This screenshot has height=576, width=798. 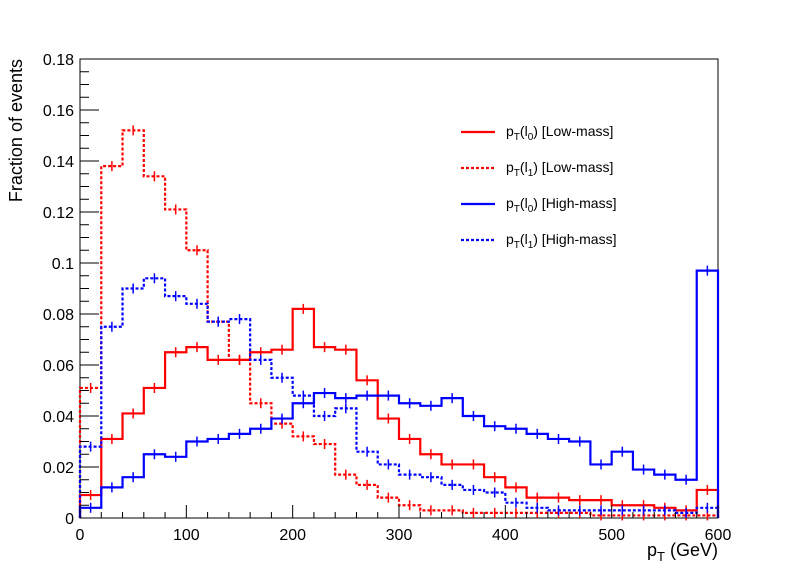 What do you see at coordinates (399, 535) in the screenshot?
I see `x-tick-label: 300` at bounding box center [399, 535].